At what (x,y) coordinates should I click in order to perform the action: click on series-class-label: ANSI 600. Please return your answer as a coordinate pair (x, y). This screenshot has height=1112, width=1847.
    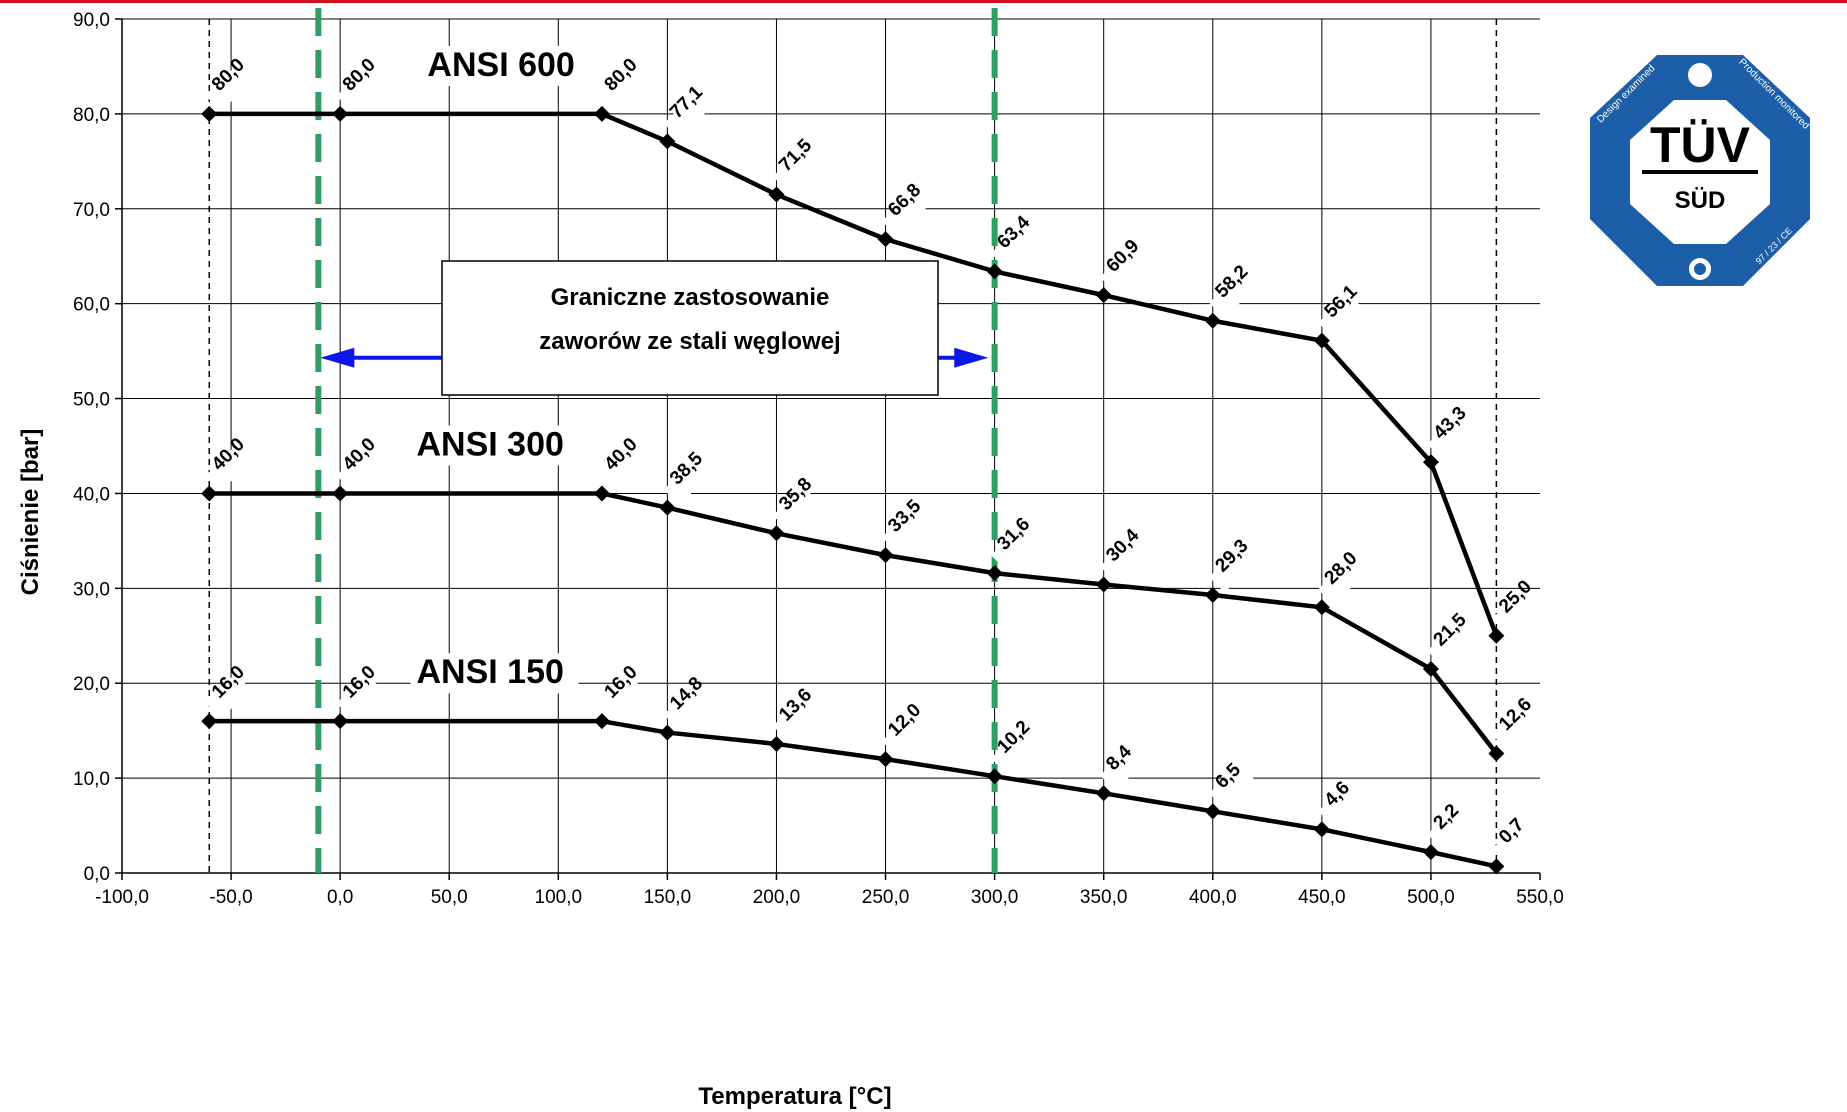
    Looking at the image, I should click on (500, 65).